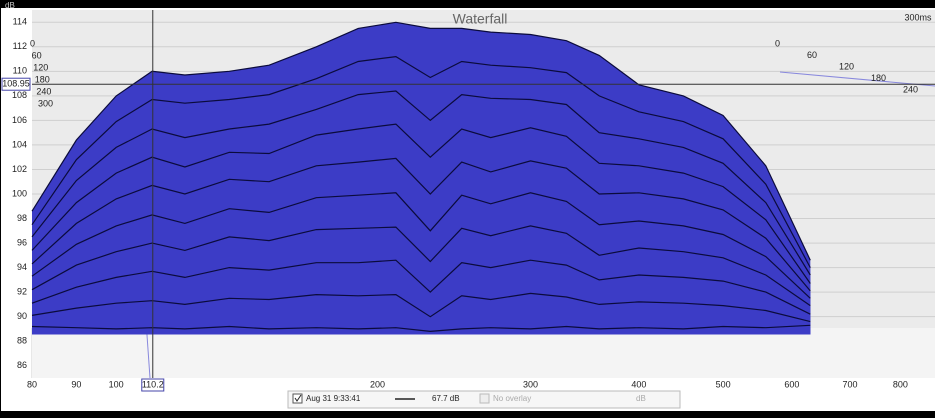 This screenshot has height=418, width=935. What do you see at coordinates (377, 384) in the screenshot?
I see `x-tick-label: 200` at bounding box center [377, 384].